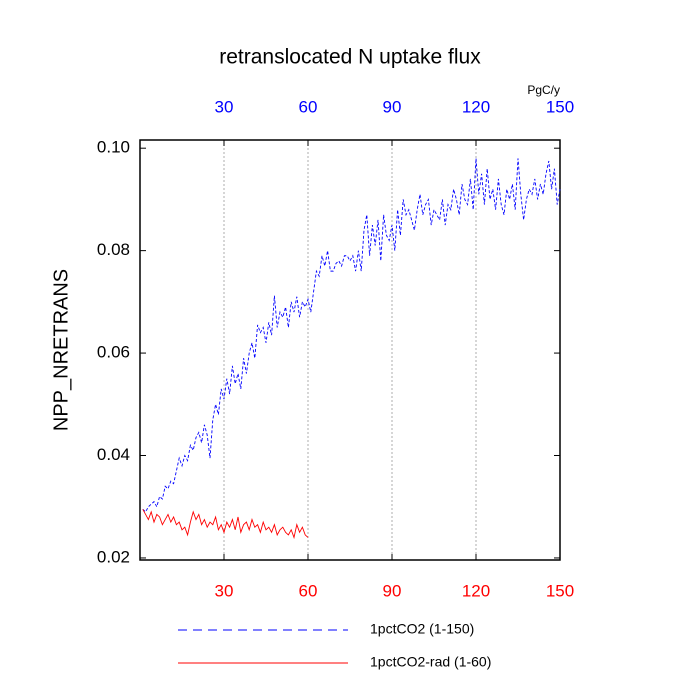 This screenshot has height=700, width=700. What do you see at coordinates (476, 106) in the screenshot?
I see `x2-tick-label: 120` at bounding box center [476, 106].